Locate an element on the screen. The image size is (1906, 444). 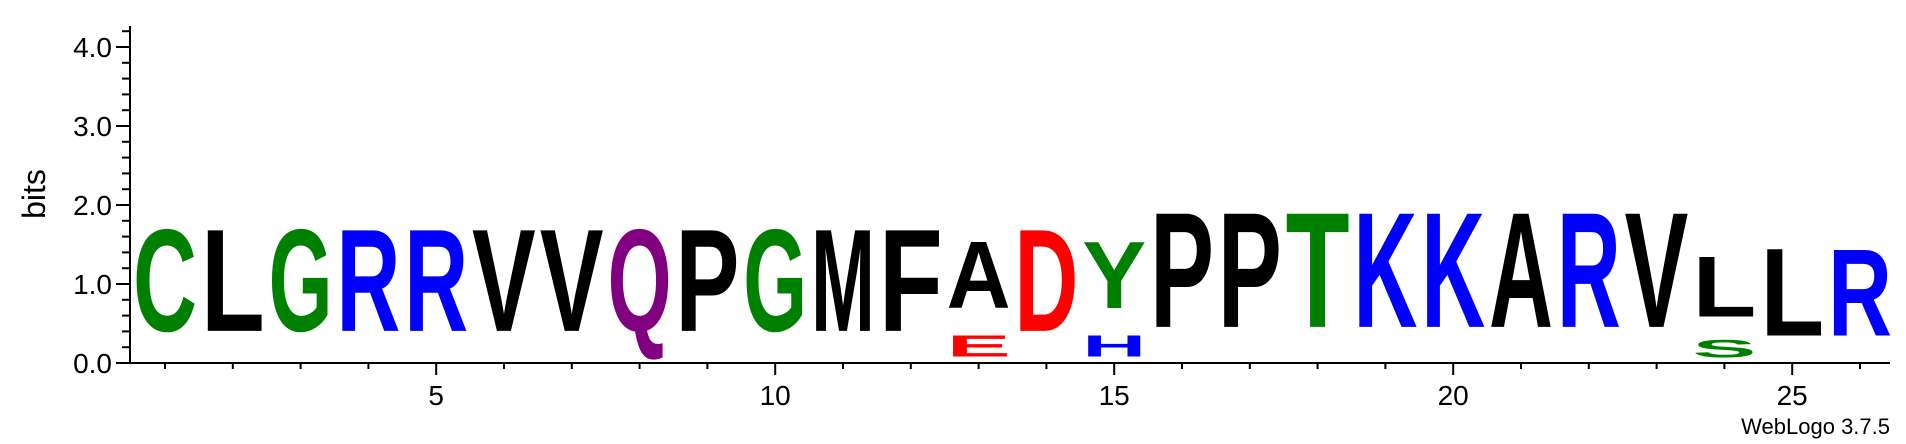
x-ticks: 5 10 15 20 25 is located at coordinates (1012, 387).